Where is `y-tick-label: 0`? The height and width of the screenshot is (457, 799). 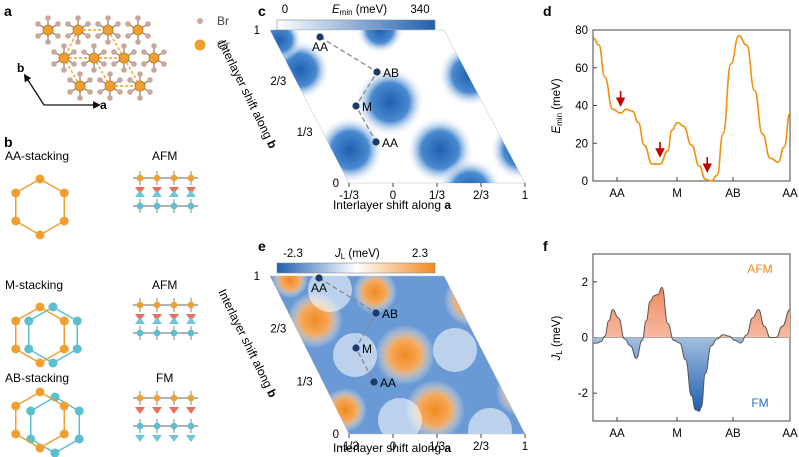
y-tick-label: 0 is located at coordinates (336, 435).